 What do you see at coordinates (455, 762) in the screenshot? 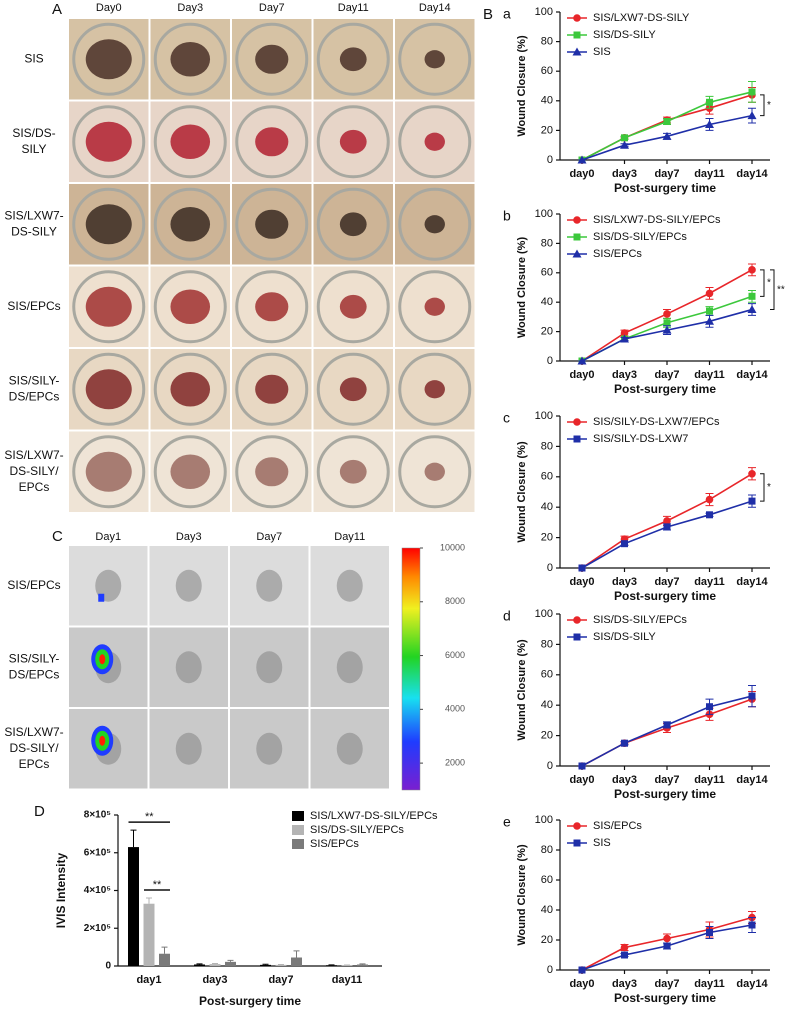
I see `colorbar-label: 2000` at bounding box center [455, 762].